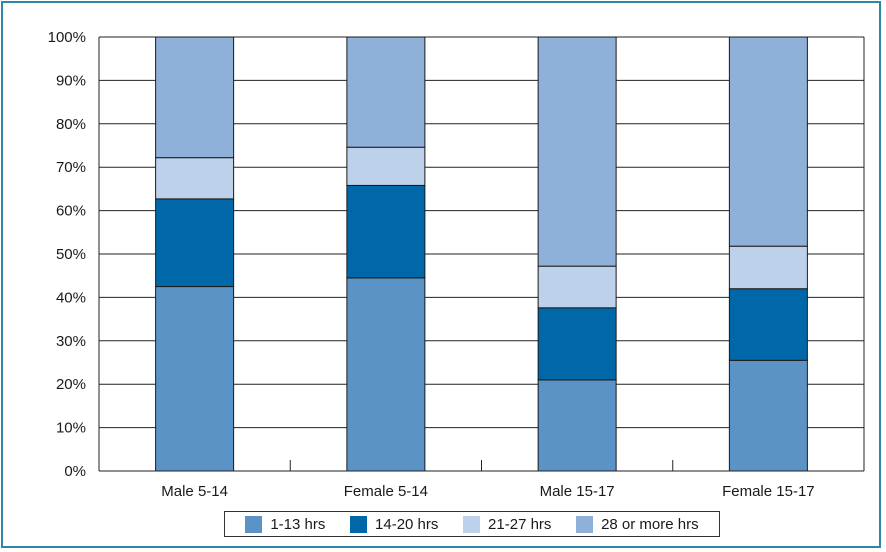  What do you see at coordinates (71, 341) in the screenshot?
I see `y-tick-label: 30%` at bounding box center [71, 341].